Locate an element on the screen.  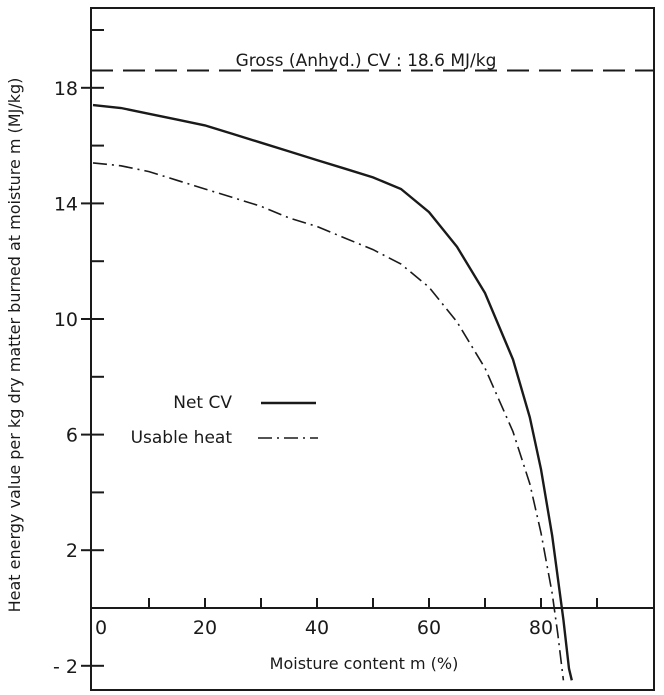
legend-label-usable-heat: Usable heat is located at coordinates (182, 438).